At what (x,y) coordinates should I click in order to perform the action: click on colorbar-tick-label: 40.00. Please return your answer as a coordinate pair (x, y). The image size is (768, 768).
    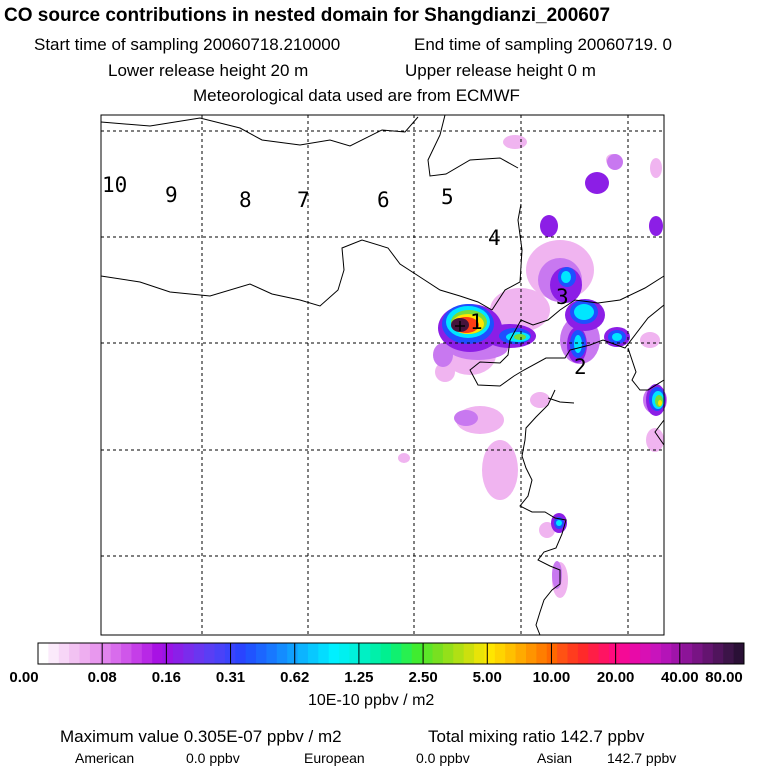
    Looking at the image, I should click on (680, 677).